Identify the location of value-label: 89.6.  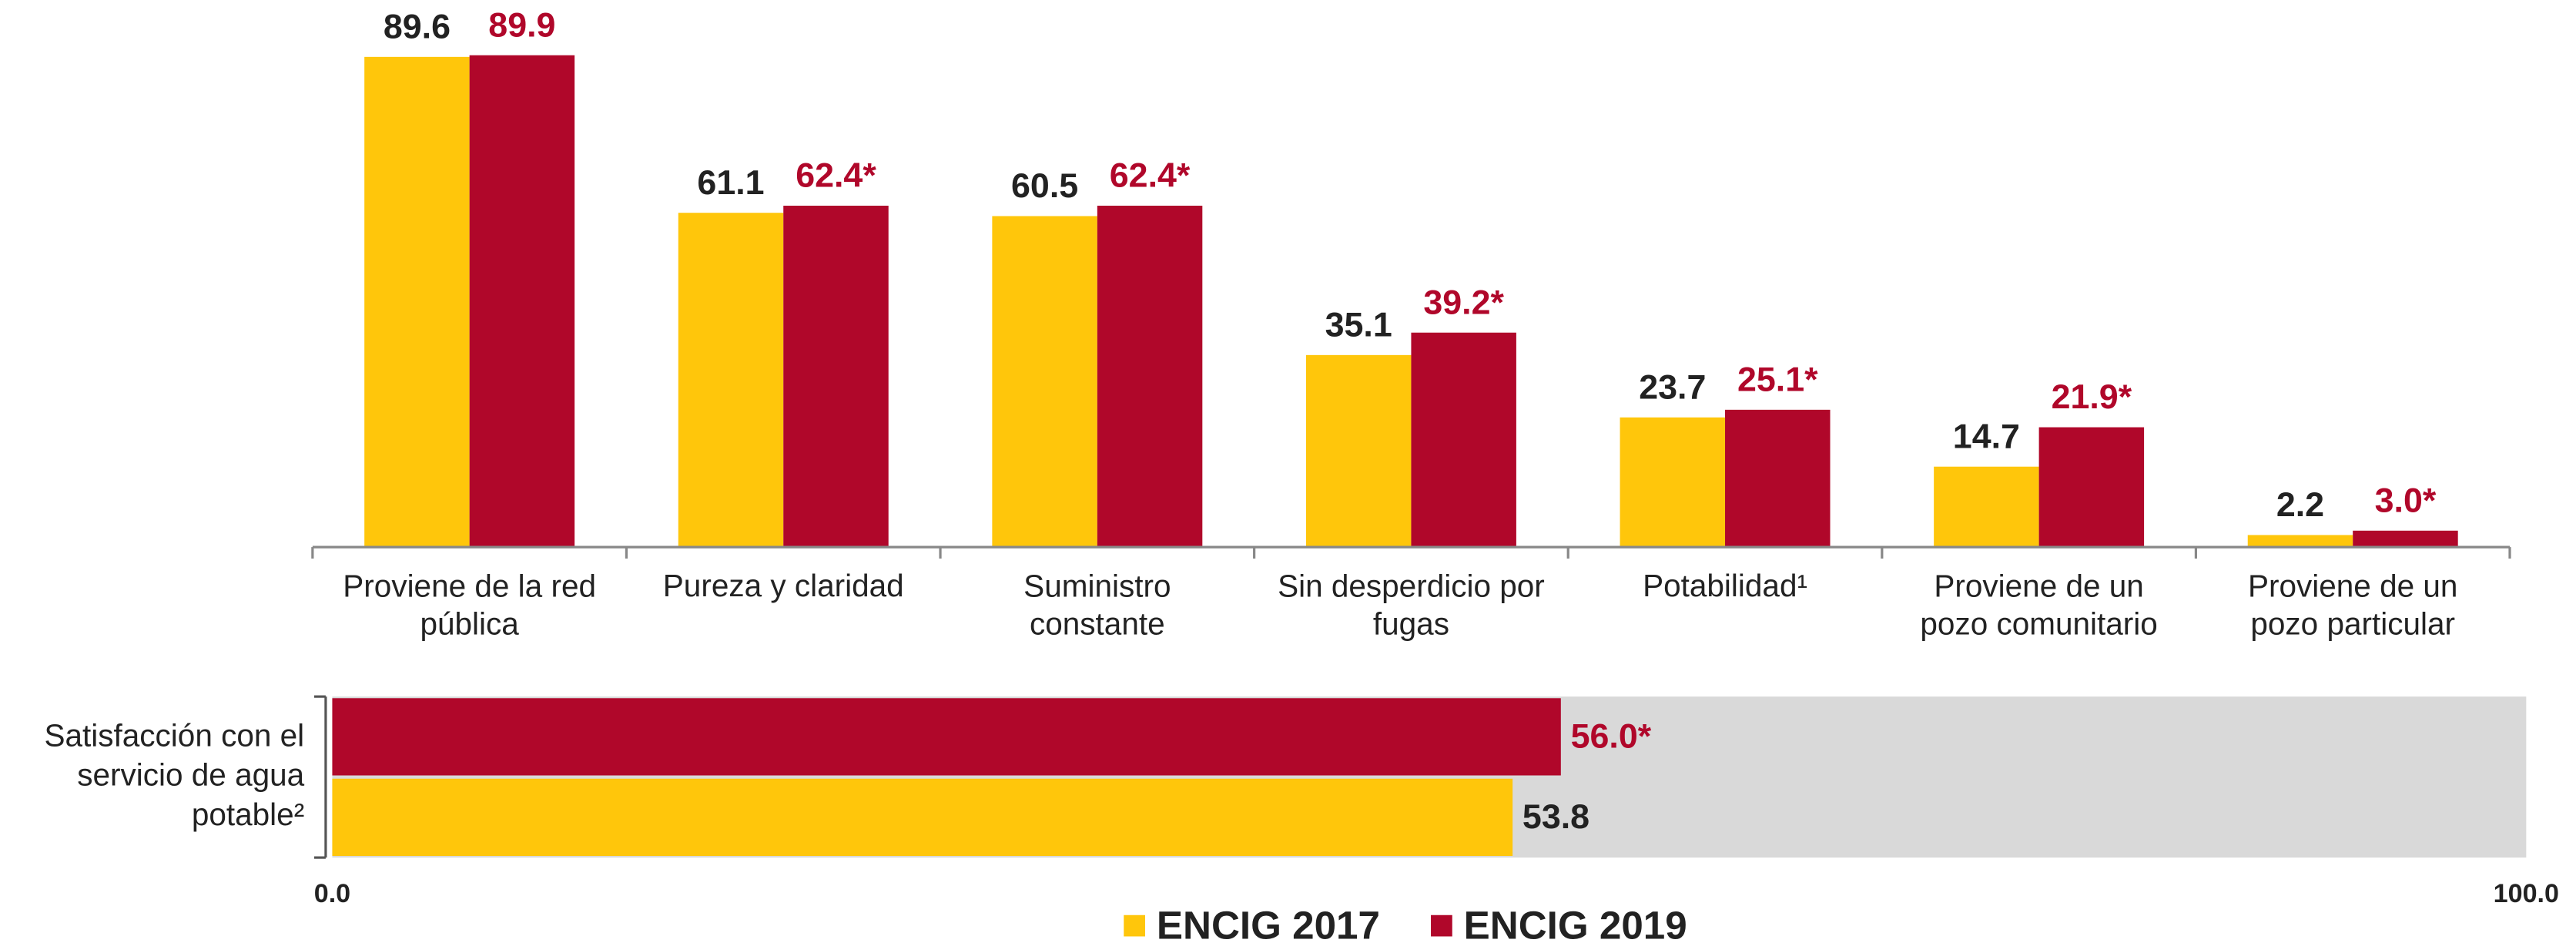
(417, 26).